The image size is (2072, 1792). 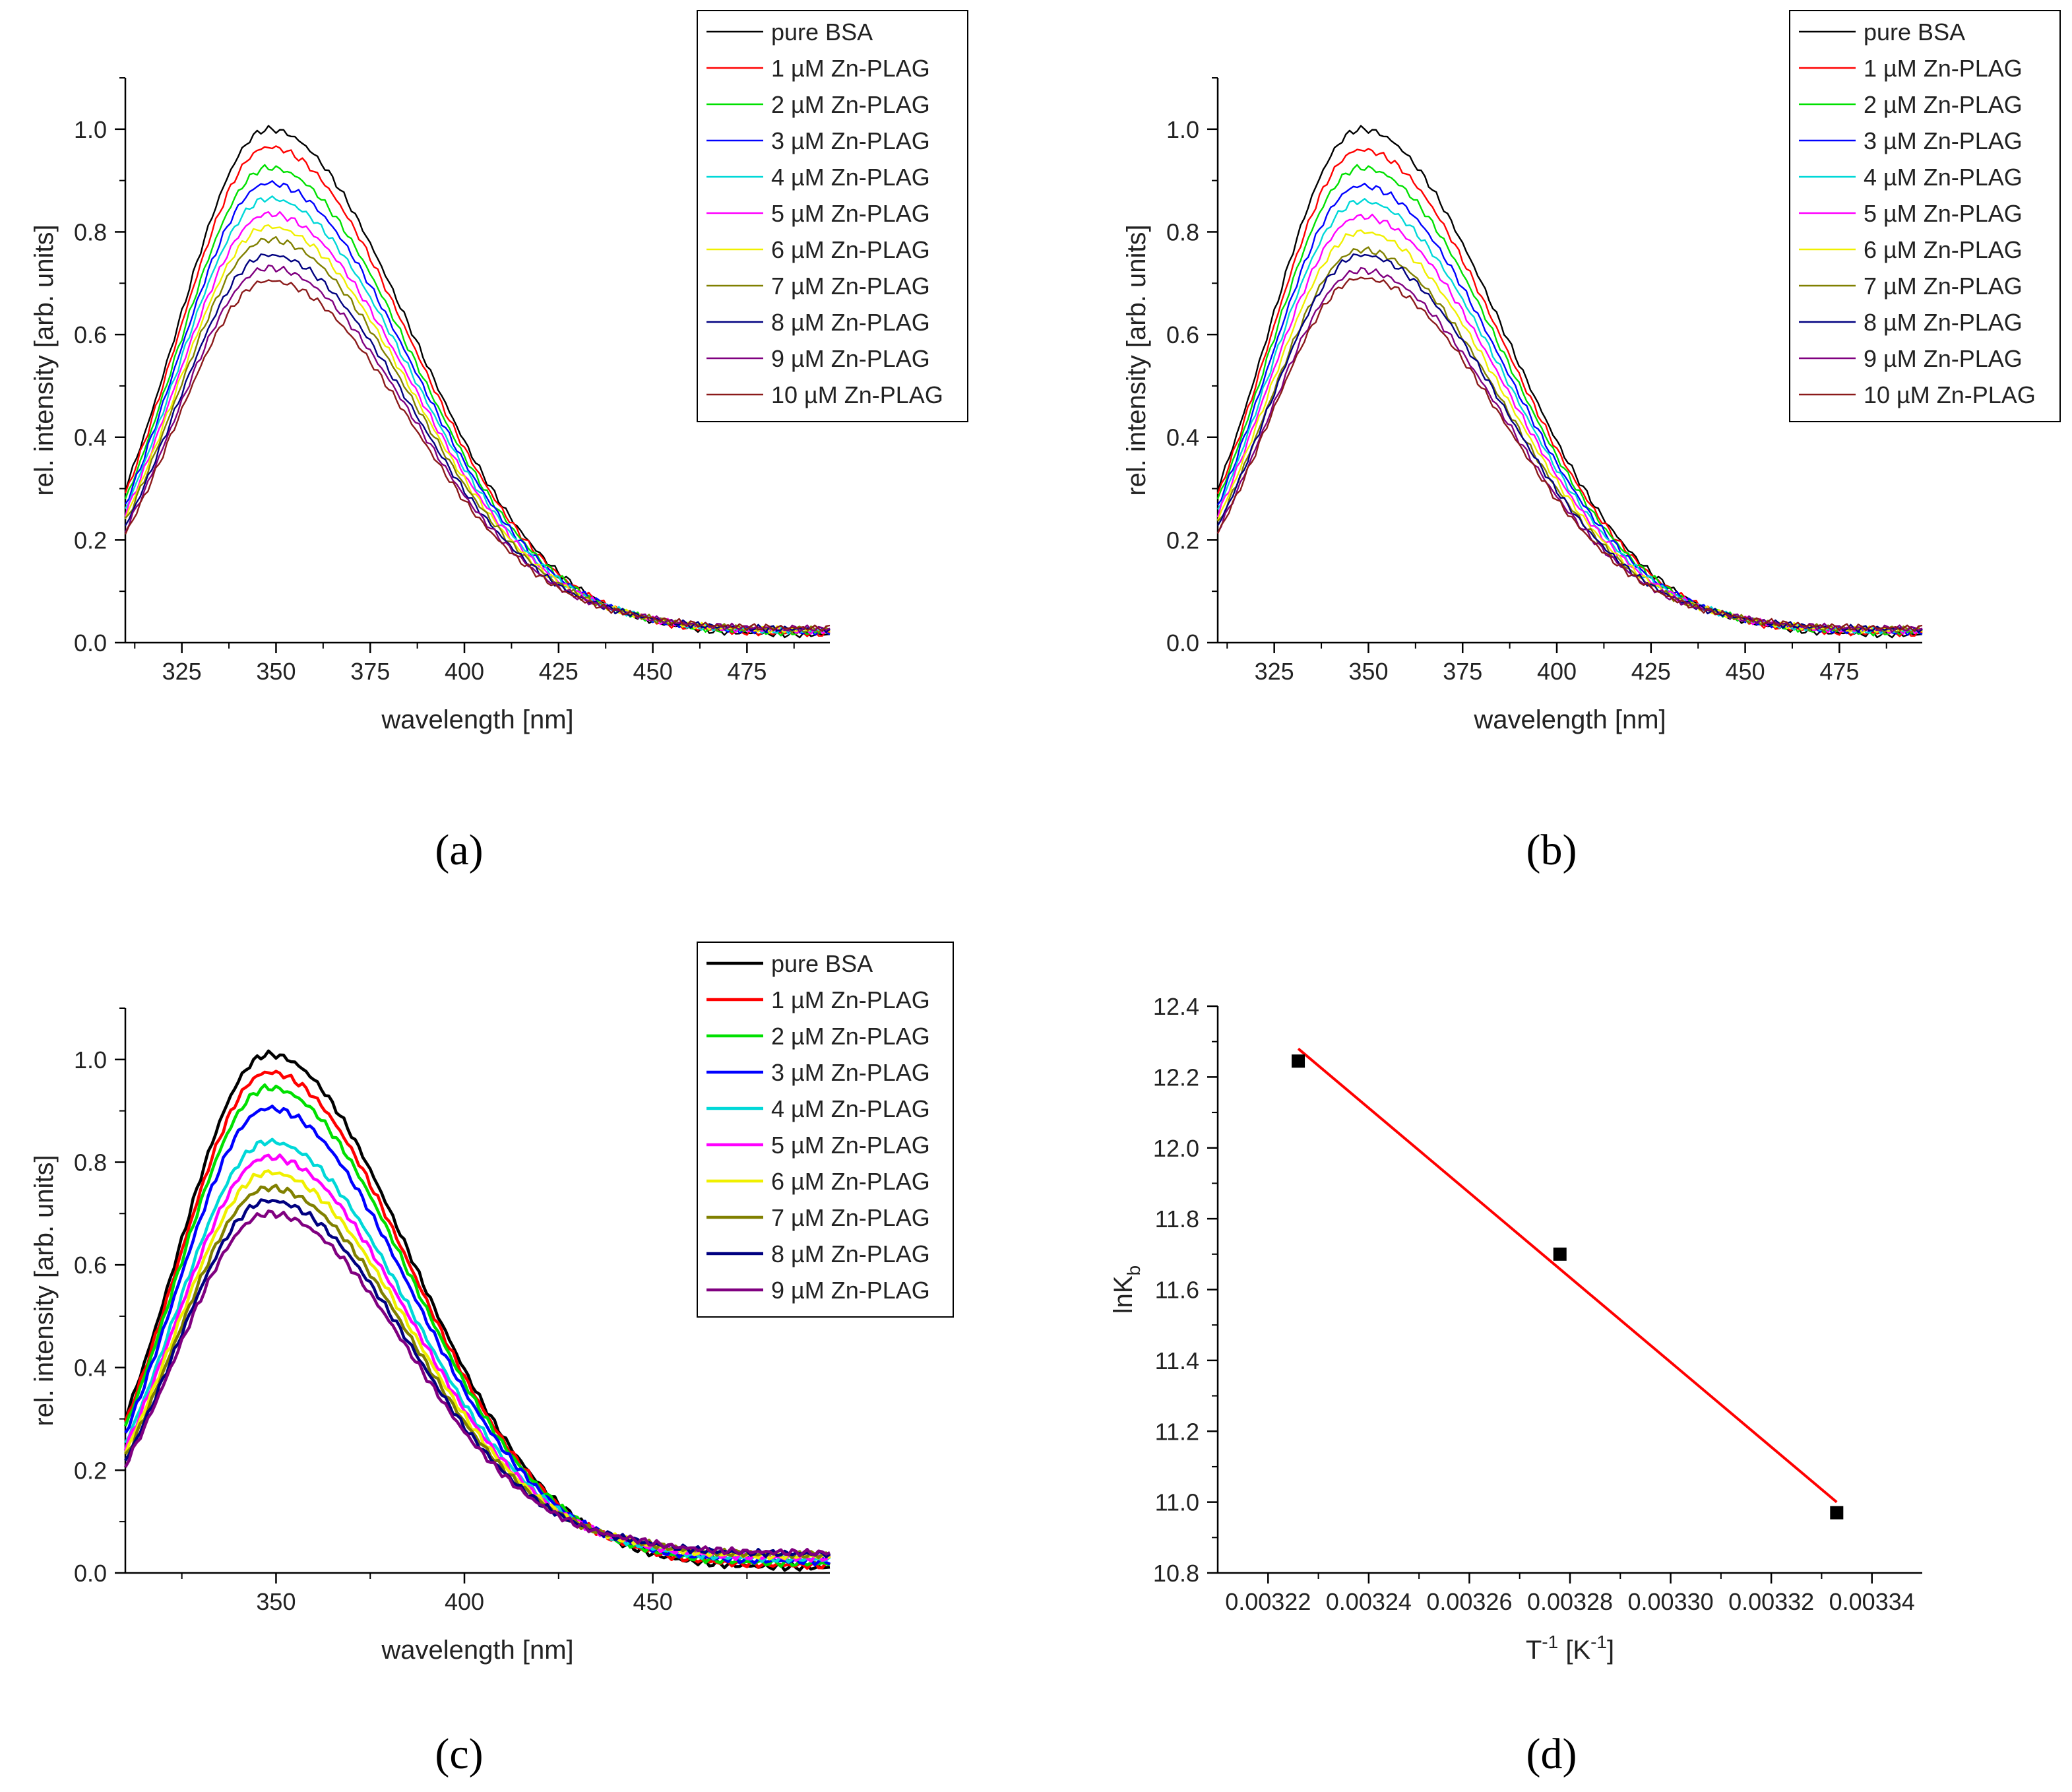 What do you see at coordinates (459, 1754) in the screenshot?
I see `panel-label-c: (c)` at bounding box center [459, 1754].